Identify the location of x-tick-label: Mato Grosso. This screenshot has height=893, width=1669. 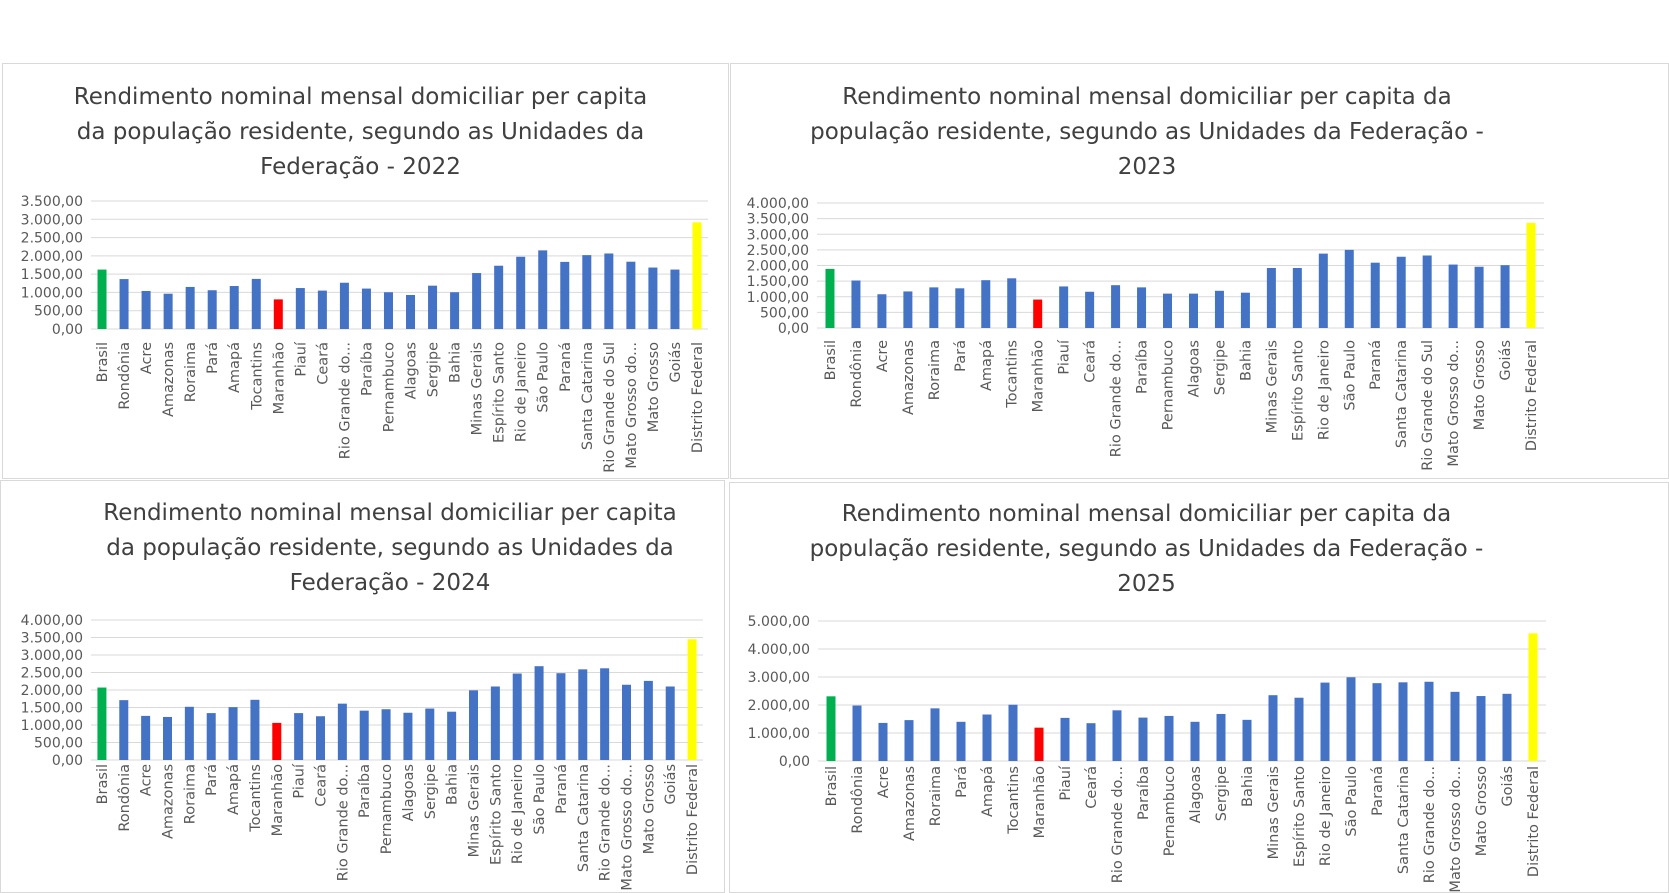
(649, 809).